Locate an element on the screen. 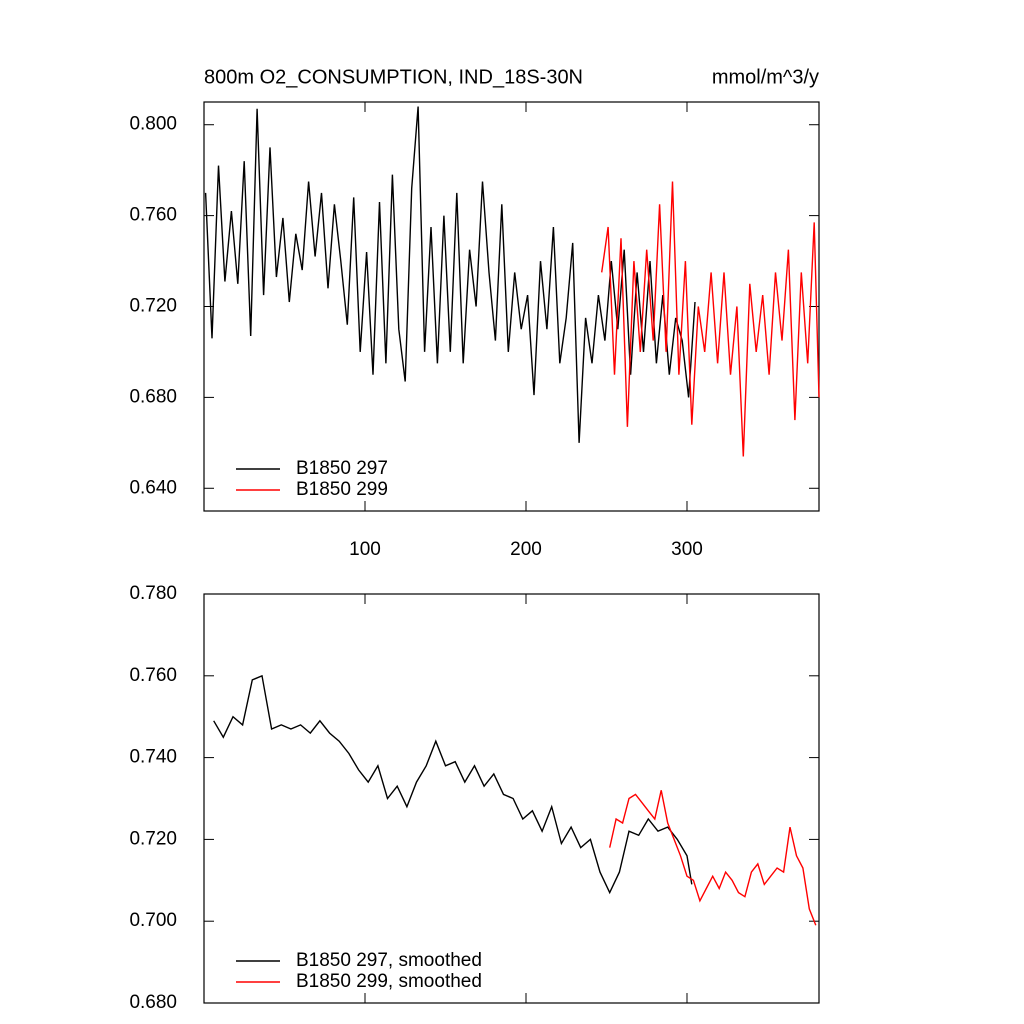 Image resolution: width=1024 pixels, height=1024 pixels. legend-label: B1850 299 is located at coordinates (342, 489).